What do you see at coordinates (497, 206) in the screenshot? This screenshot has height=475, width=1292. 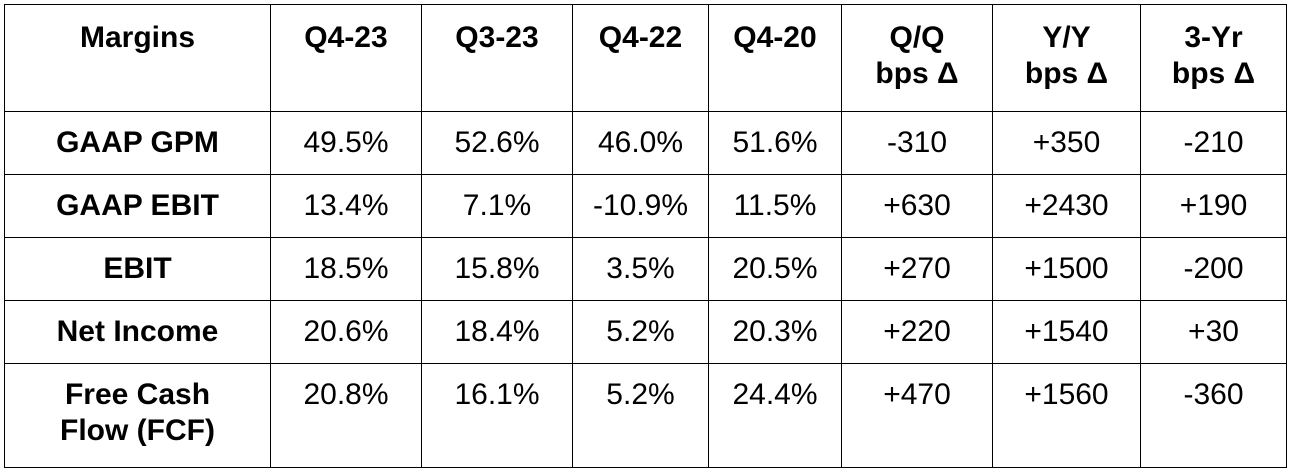 I see `table-cell: 7.1%` at bounding box center [497, 206].